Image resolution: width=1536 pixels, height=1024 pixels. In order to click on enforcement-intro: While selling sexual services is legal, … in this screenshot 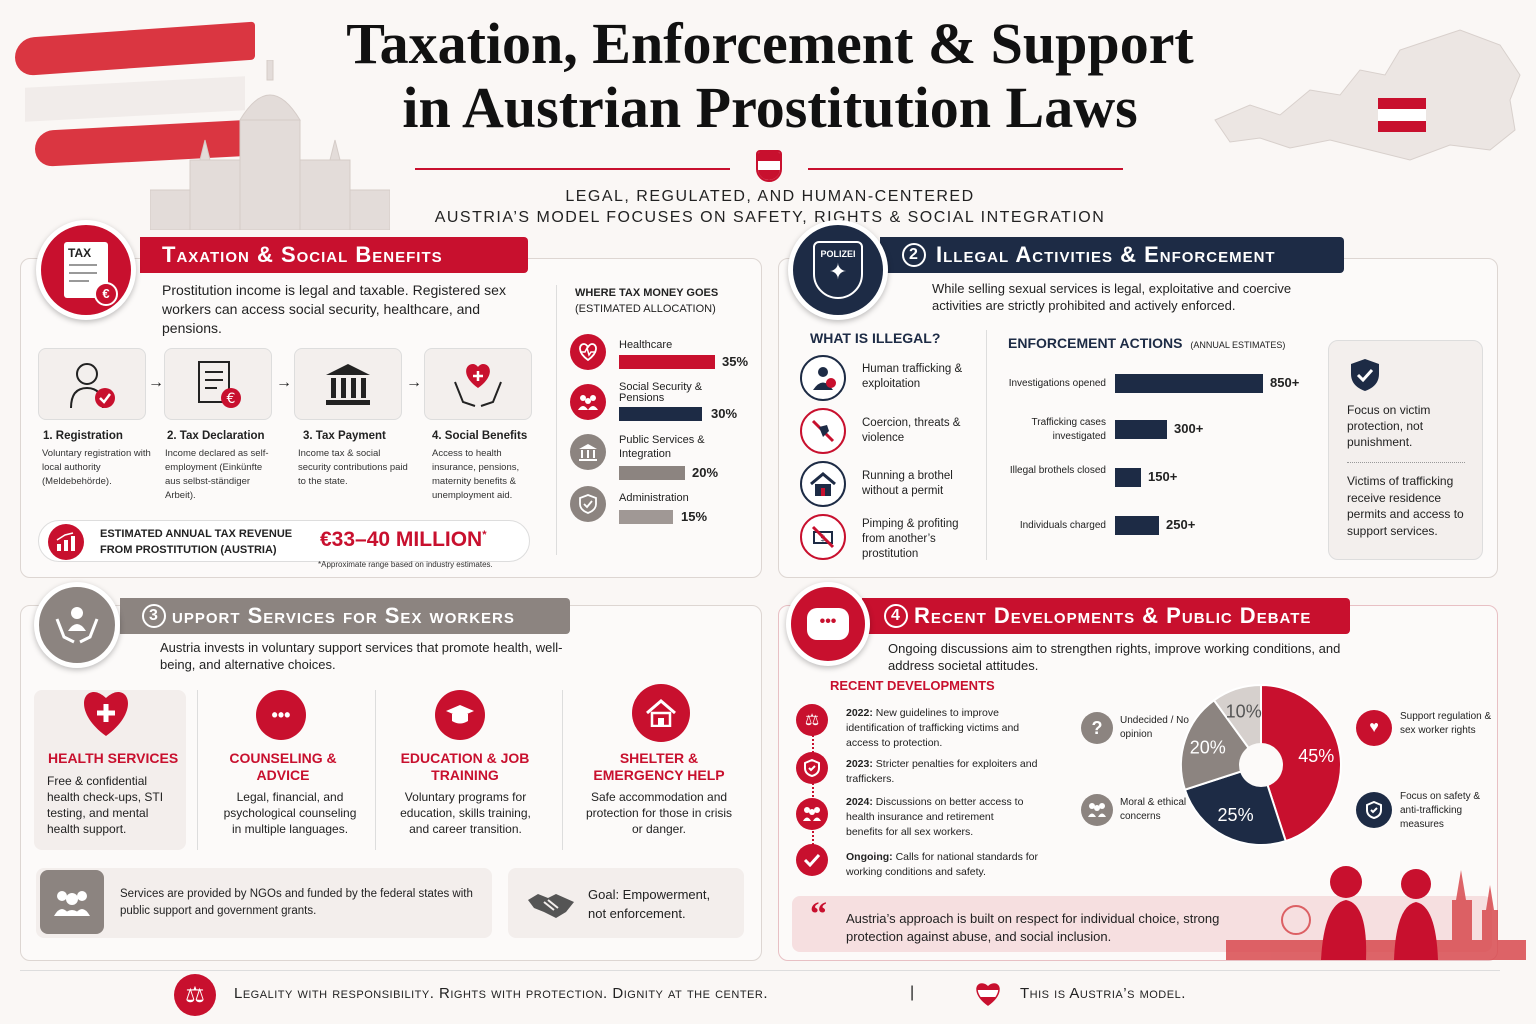, I will do `click(1112, 297)`.